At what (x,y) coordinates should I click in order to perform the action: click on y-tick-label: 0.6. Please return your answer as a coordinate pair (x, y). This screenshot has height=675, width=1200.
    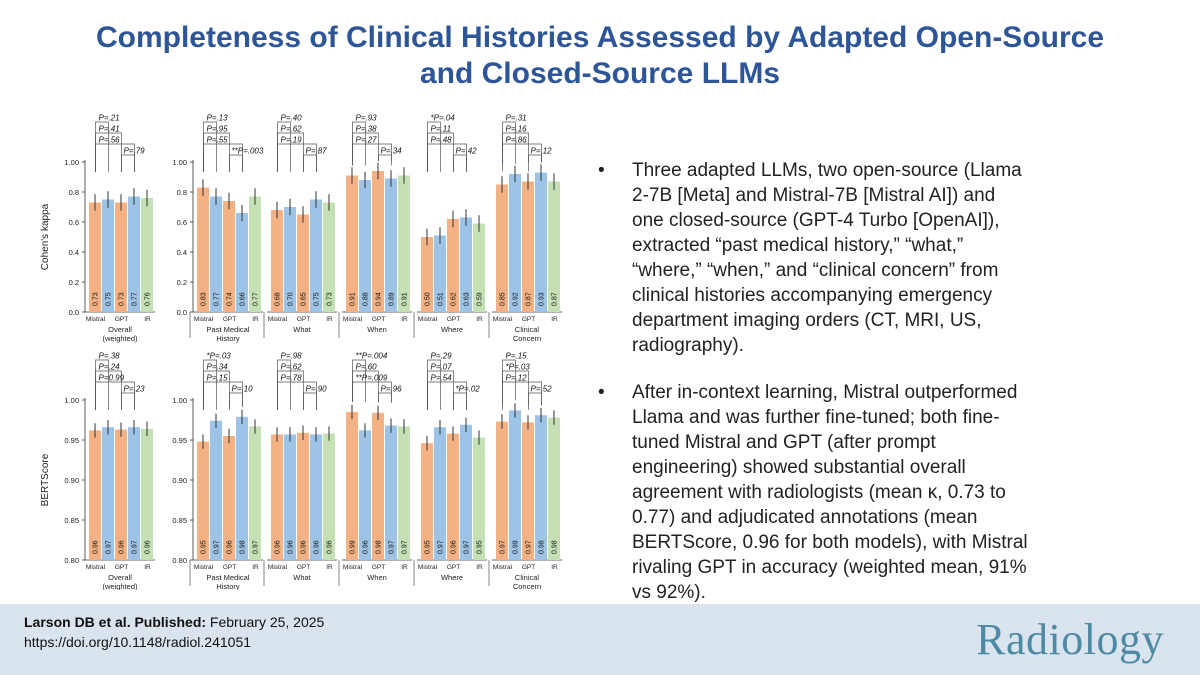
    Looking at the image, I should click on (182, 222).